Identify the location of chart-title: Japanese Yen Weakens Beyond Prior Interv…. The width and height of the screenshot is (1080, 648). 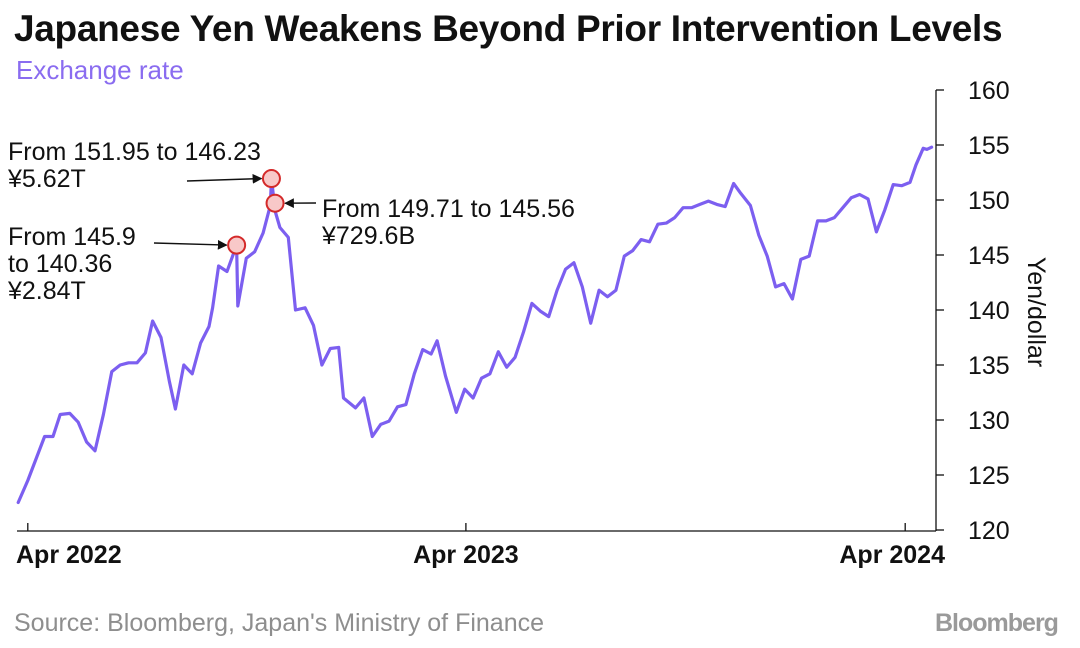
(508, 28).